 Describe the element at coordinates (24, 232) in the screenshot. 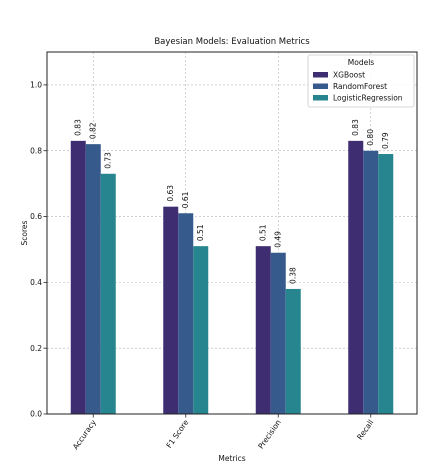

I see `y-axis-label: Scores` at that location.